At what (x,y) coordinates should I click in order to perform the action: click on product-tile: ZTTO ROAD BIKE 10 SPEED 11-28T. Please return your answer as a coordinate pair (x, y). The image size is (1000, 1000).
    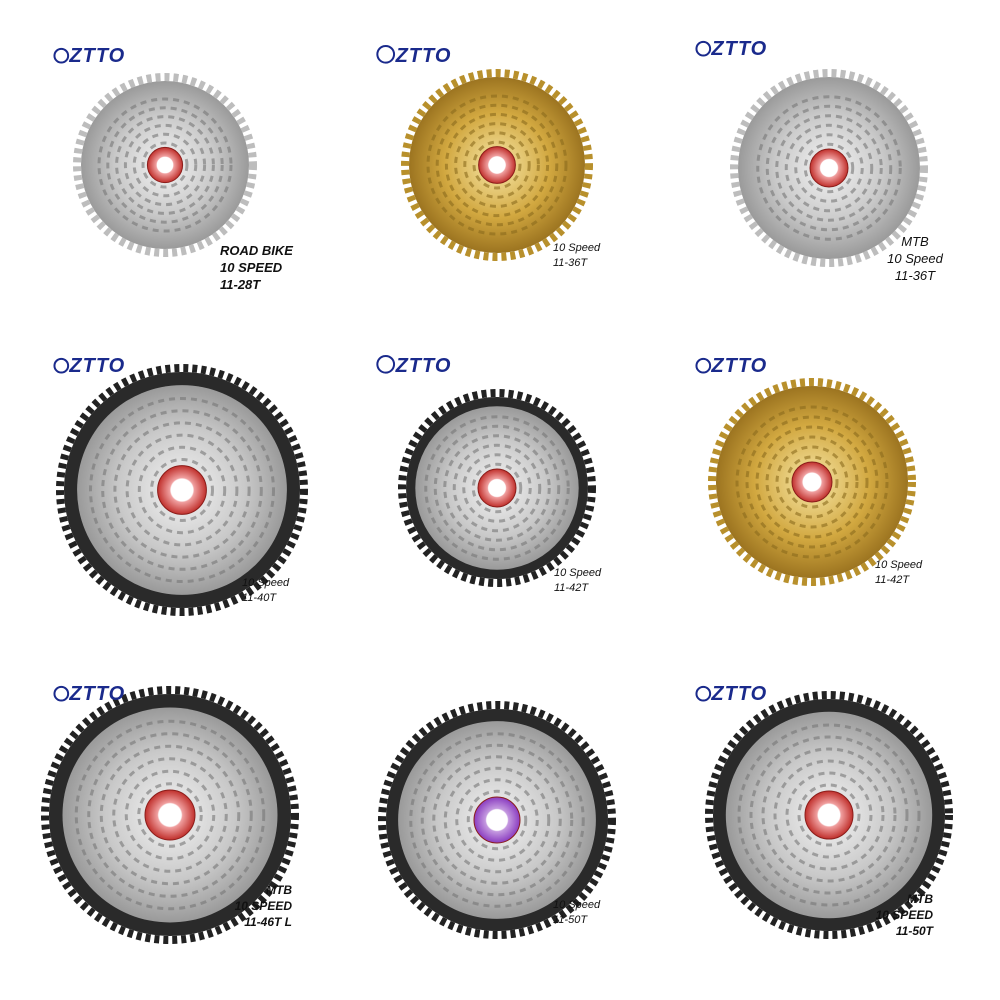
    Looking at the image, I should click on (173, 168).